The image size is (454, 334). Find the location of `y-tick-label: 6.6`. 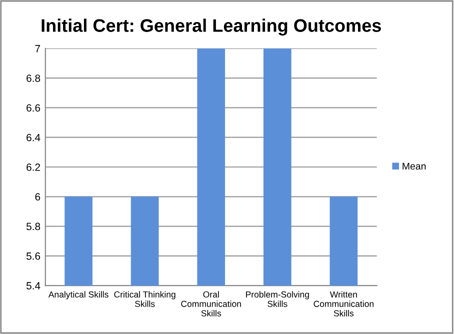

y-tick-label: 6.6 is located at coordinates (33, 108).